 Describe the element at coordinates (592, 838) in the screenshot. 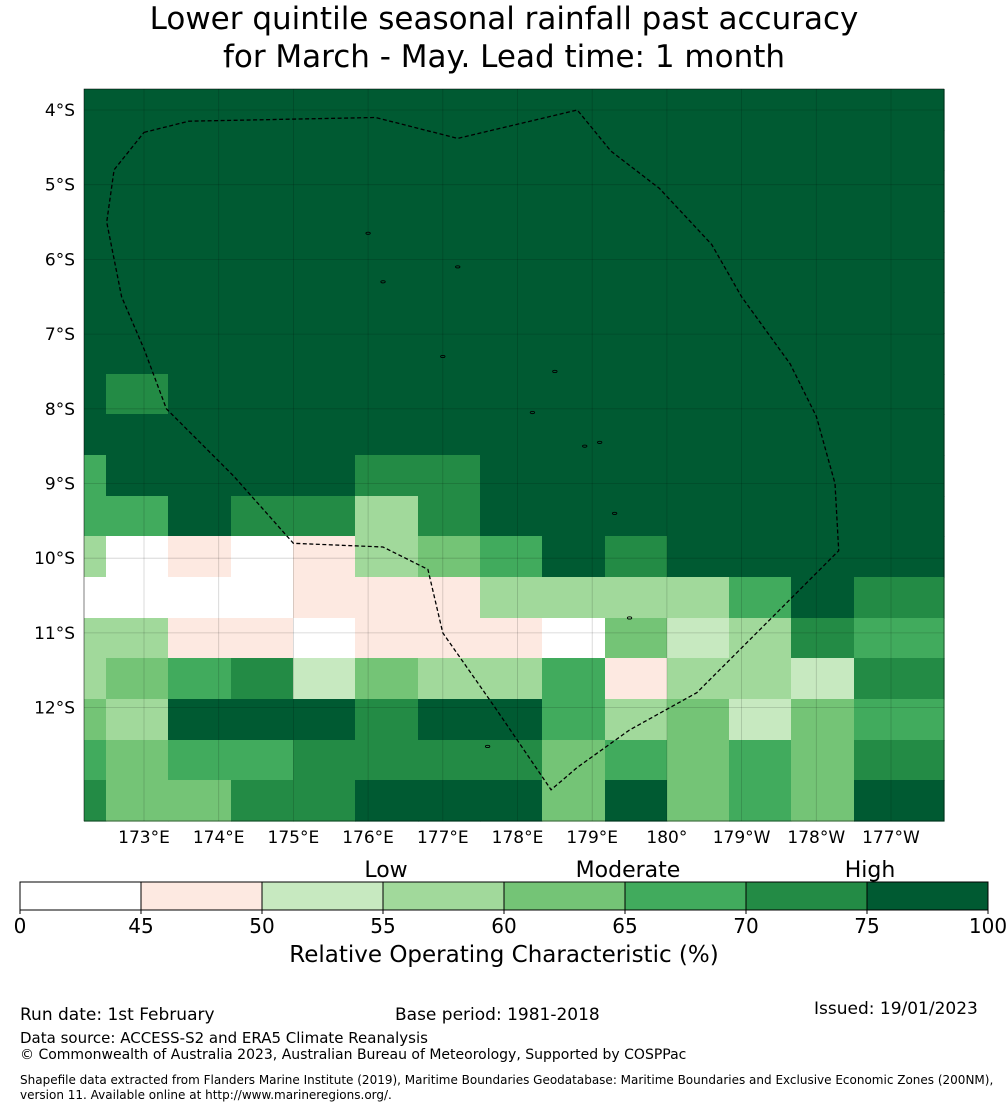

I see `longitude-label: 179°E` at that location.